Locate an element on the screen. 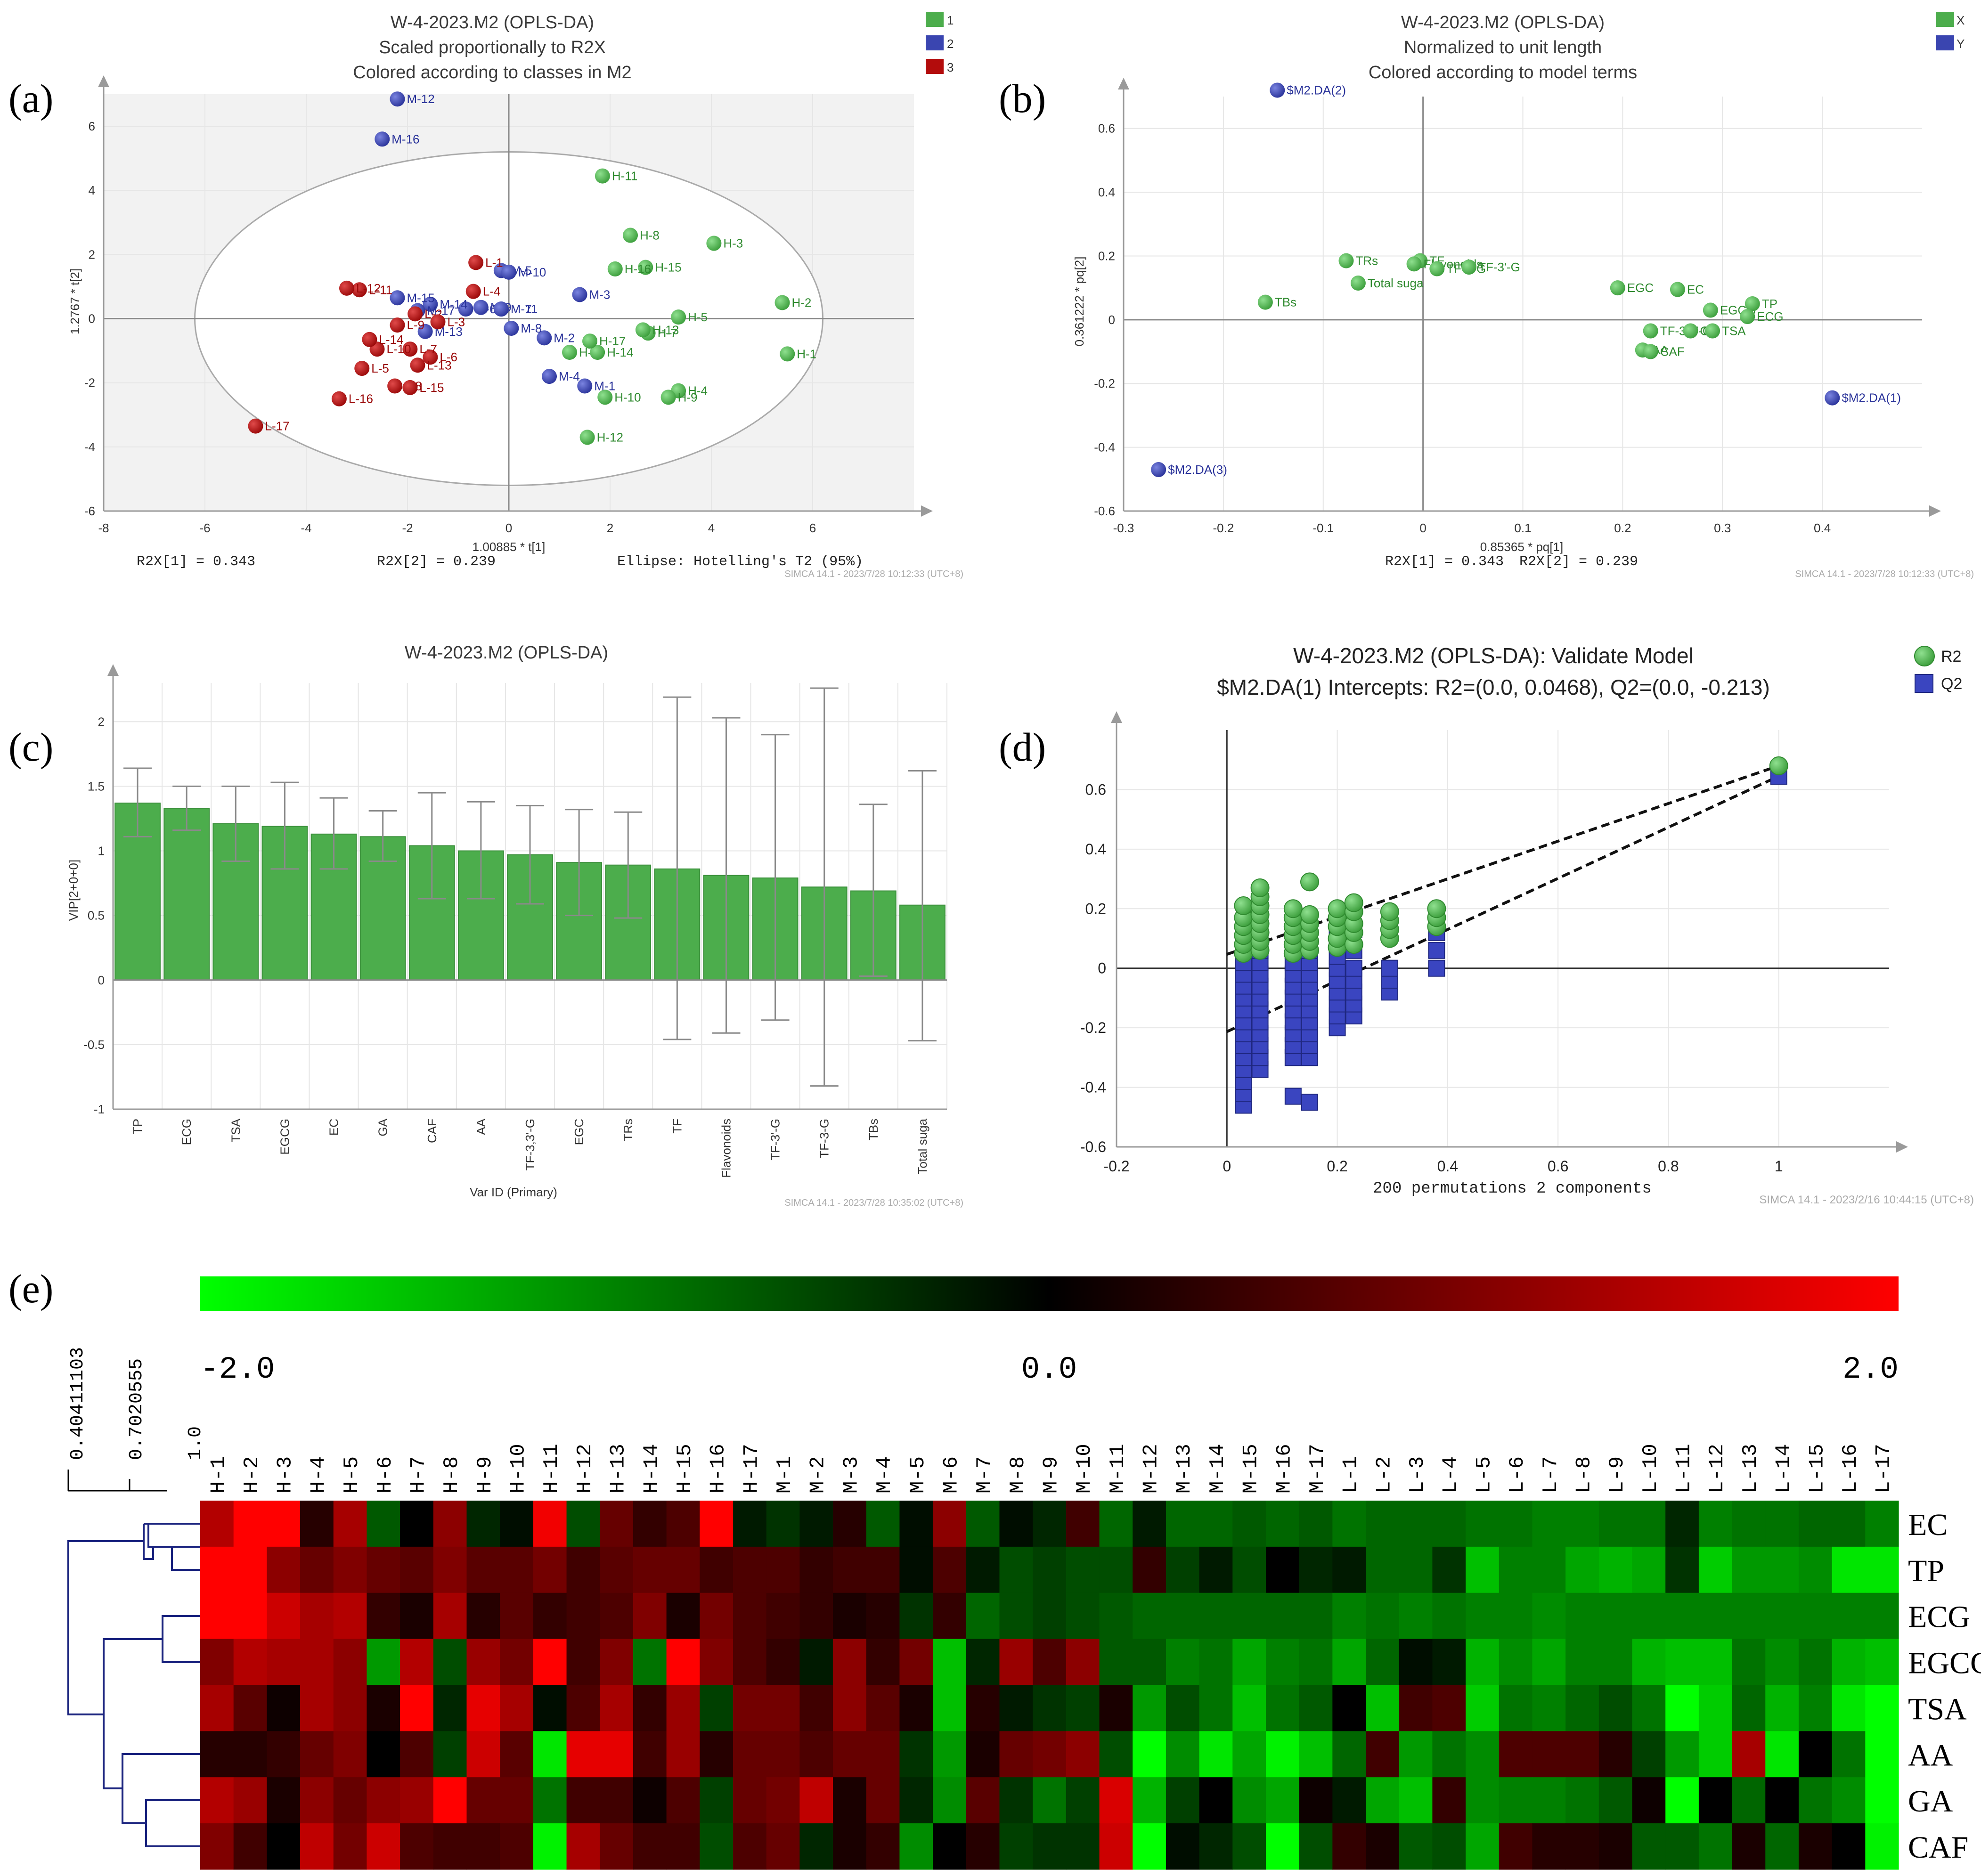  heatmap-col-label: L-12 is located at coordinates (1717, 1469).